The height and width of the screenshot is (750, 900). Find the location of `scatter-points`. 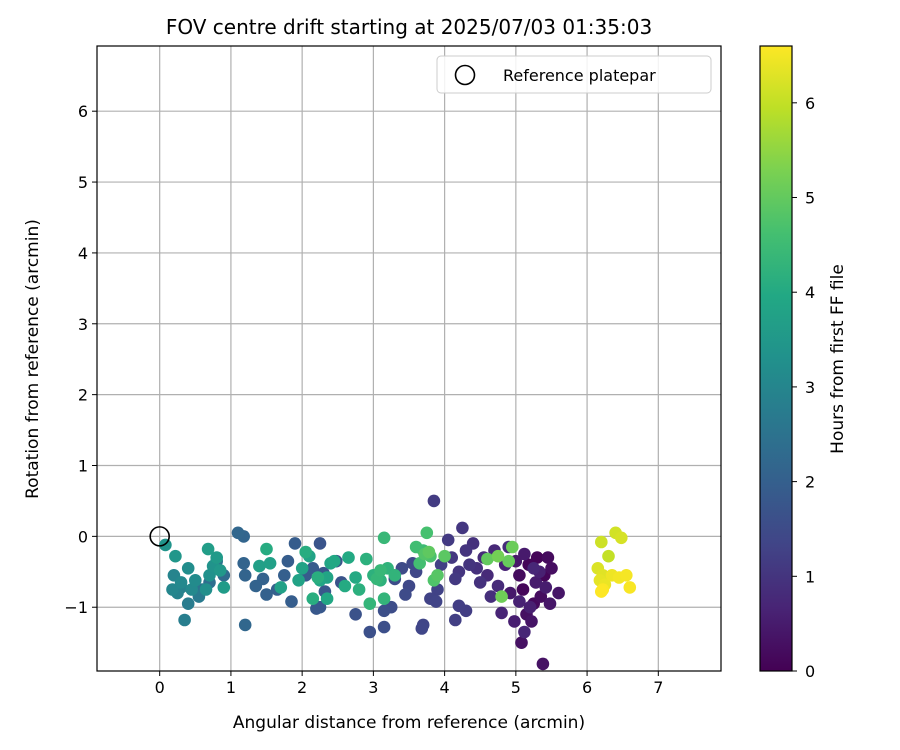

scatter-points is located at coordinates (393, 582).